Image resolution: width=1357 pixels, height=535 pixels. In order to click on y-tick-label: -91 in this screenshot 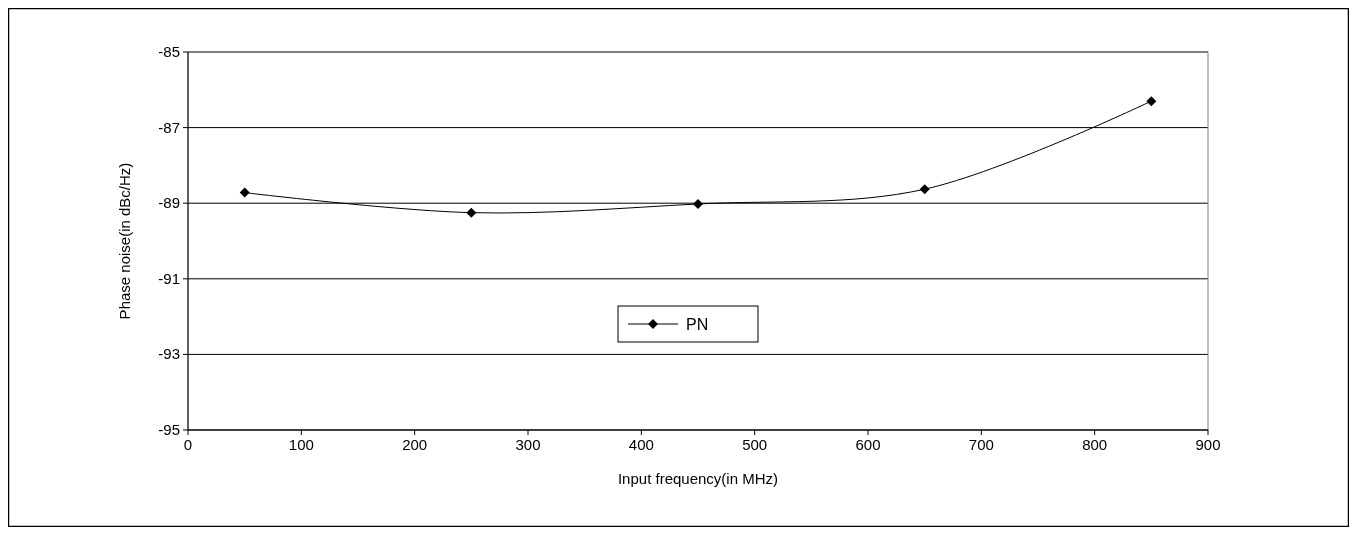, I will do `click(169, 278)`.